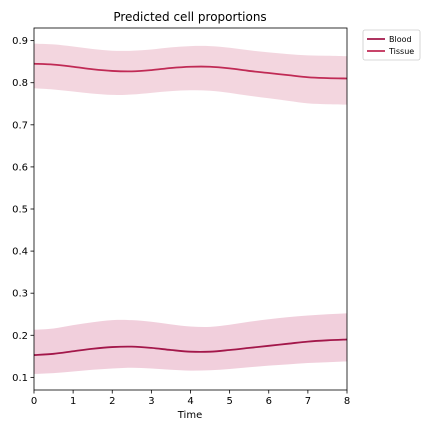 Image resolution: width=432 pixels, height=432 pixels. What do you see at coordinates (189, 17) in the screenshot?
I see `chart-title: Predicted cell proportions` at bounding box center [189, 17].